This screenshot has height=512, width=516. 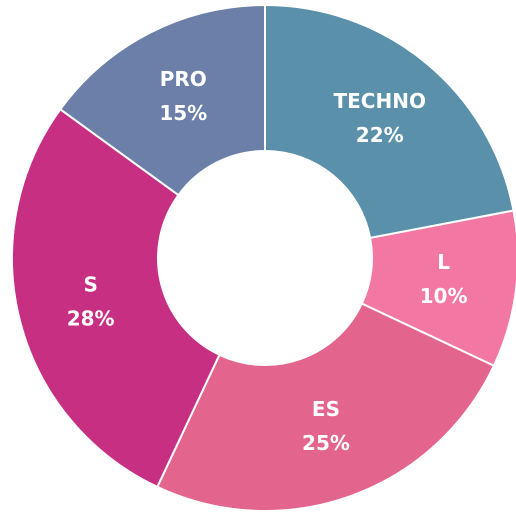 I want to click on value-label: 25%, so click(x=326, y=443).